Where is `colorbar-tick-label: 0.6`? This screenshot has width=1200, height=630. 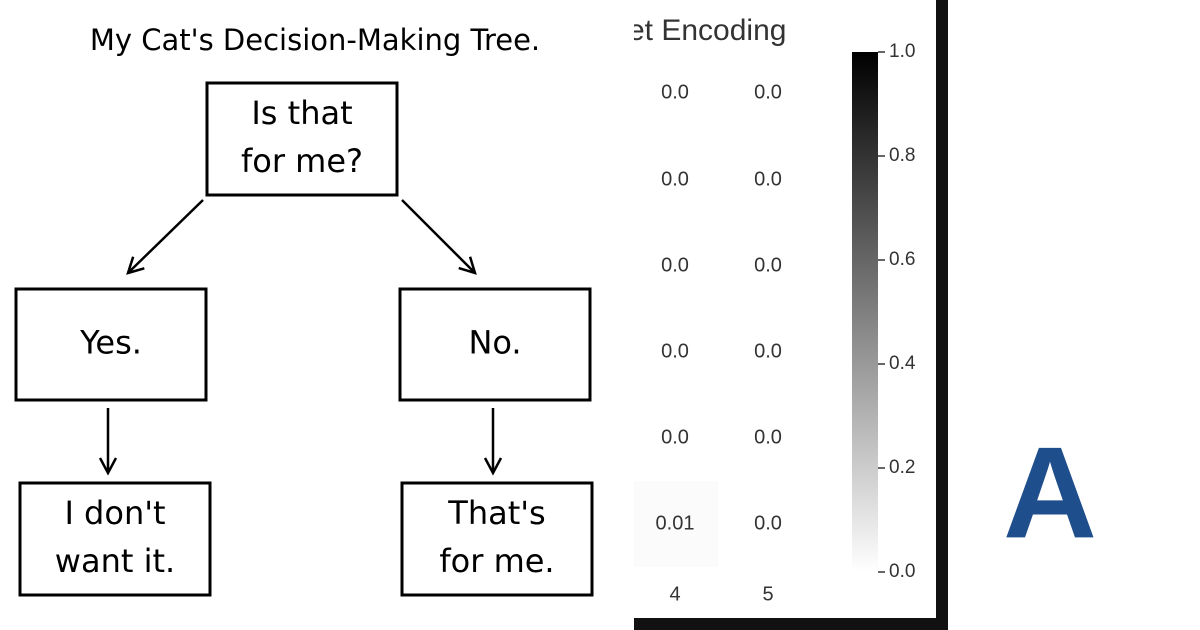
colorbar-tick-label: 0.6 is located at coordinates (902, 259).